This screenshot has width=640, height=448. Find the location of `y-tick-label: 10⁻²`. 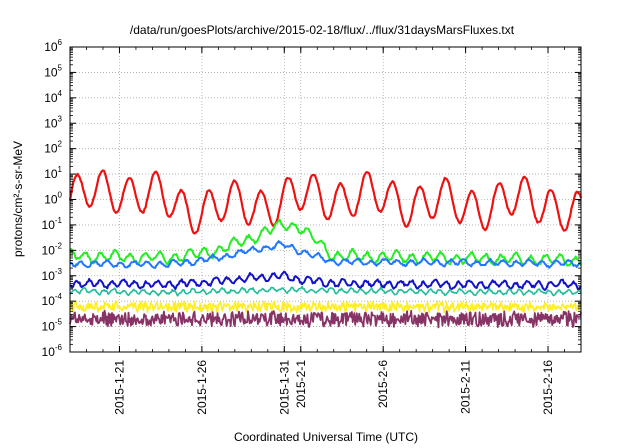

y-tick-label: 10⁻² is located at coordinates (52, 249).